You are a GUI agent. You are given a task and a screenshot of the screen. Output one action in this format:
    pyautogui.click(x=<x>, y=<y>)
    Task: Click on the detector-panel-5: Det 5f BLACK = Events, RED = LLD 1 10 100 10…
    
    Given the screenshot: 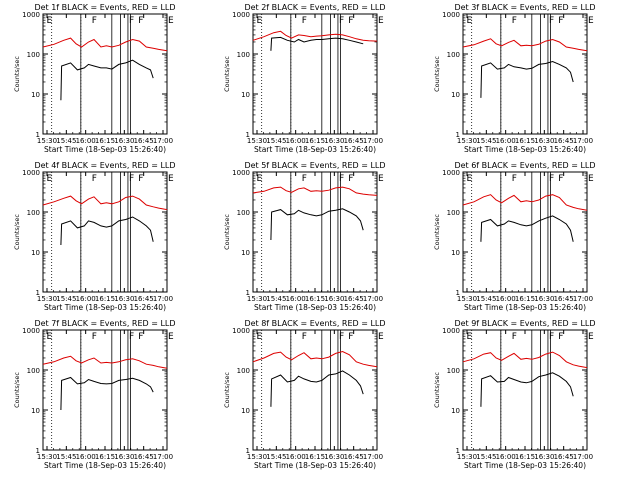 What is the action you would take?
    pyautogui.click(x=304, y=236)
    